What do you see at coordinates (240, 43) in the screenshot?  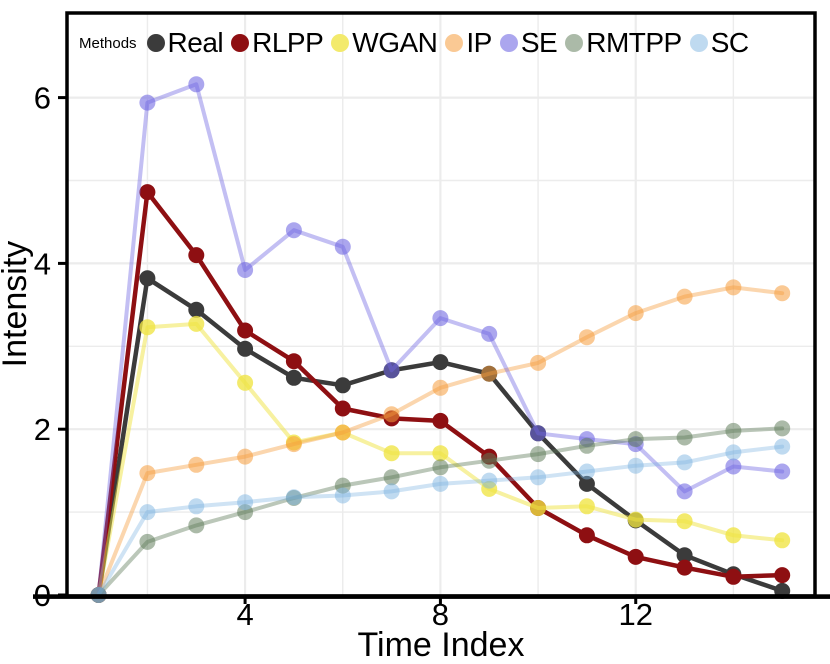 I see `legend-dot-RLPP` at bounding box center [240, 43].